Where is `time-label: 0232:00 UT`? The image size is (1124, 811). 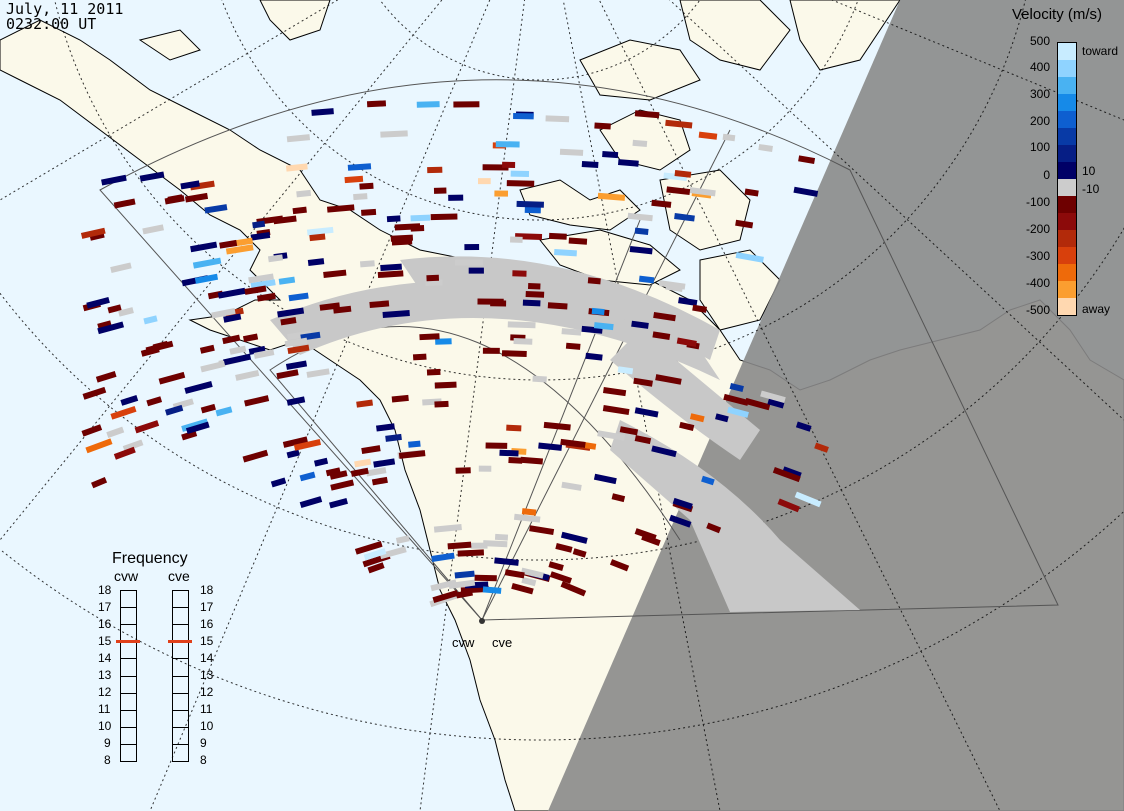 time-label: 0232:00 UT is located at coordinates (51, 24).